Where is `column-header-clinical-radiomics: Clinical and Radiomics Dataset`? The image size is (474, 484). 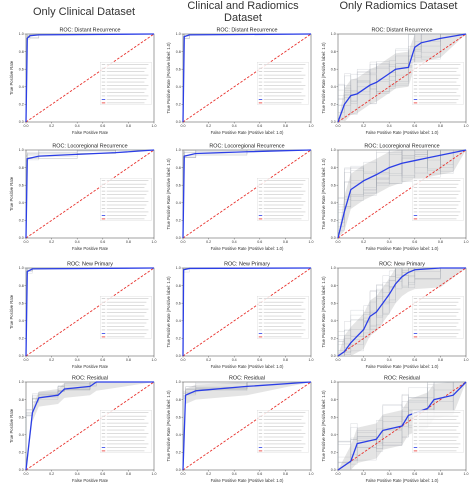
column-header-clinical-radiomics: Clinical and Radiomics Dataset is located at coordinates (243, 12).